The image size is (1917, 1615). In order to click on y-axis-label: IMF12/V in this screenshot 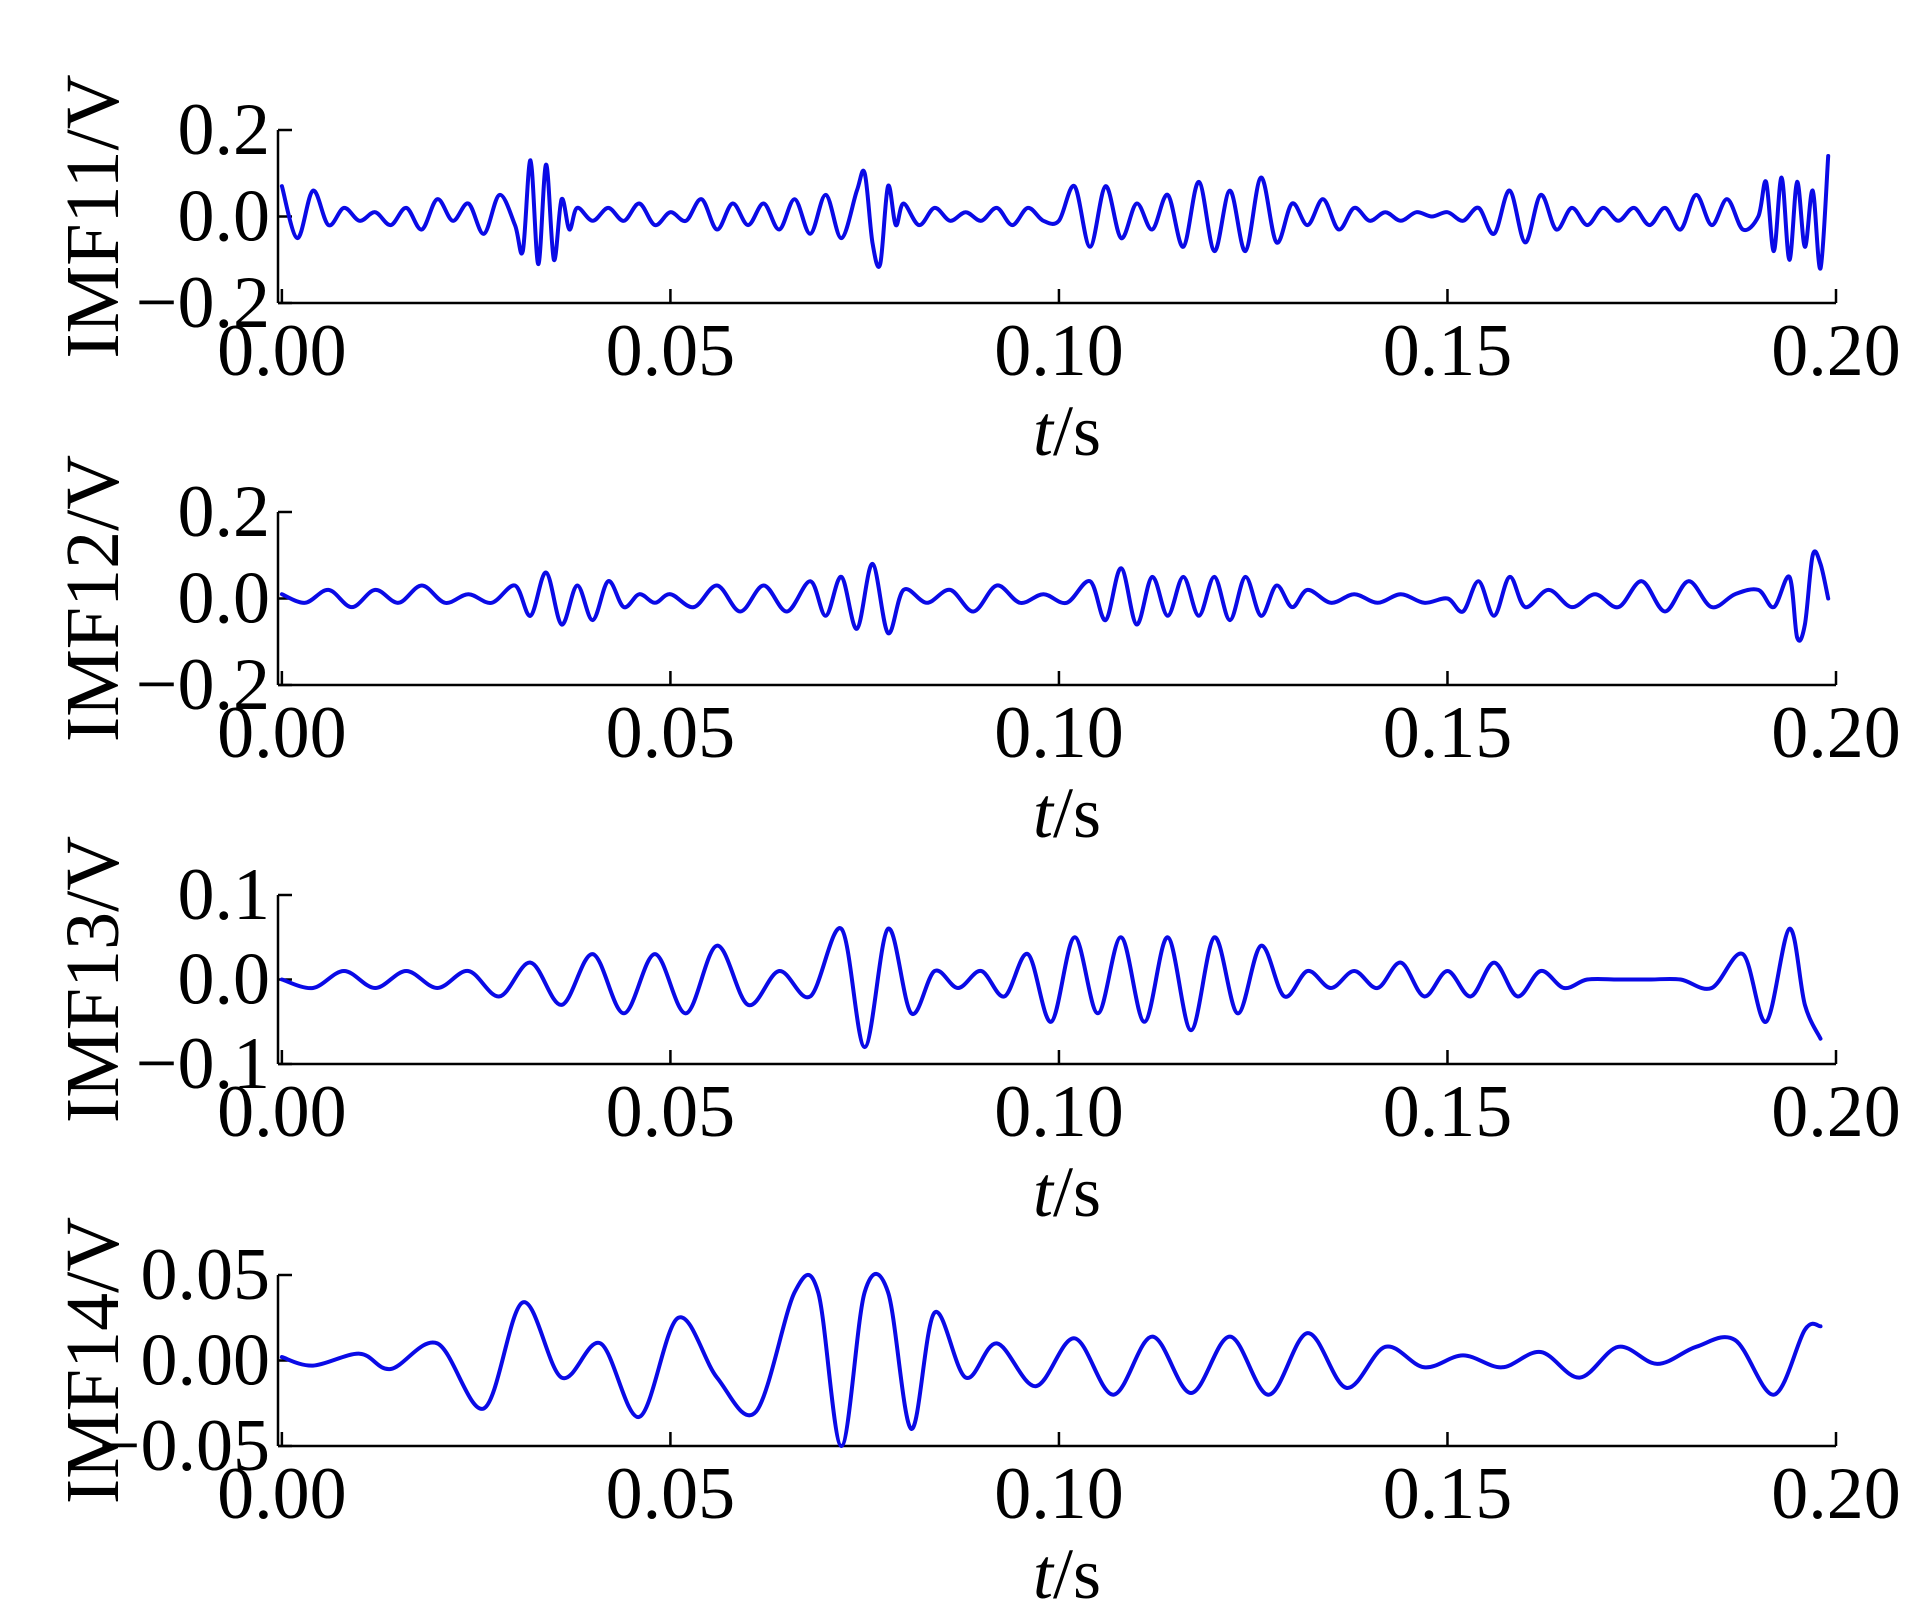, I will do `click(93, 598)`.